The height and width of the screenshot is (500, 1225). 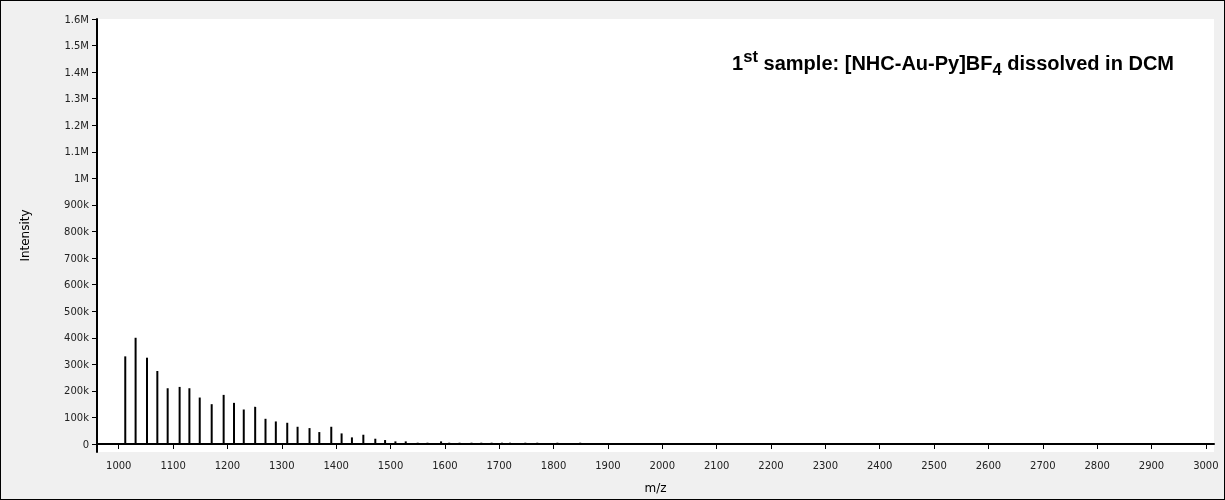 I want to click on x-tick-label: 2500, so click(x=934, y=465).